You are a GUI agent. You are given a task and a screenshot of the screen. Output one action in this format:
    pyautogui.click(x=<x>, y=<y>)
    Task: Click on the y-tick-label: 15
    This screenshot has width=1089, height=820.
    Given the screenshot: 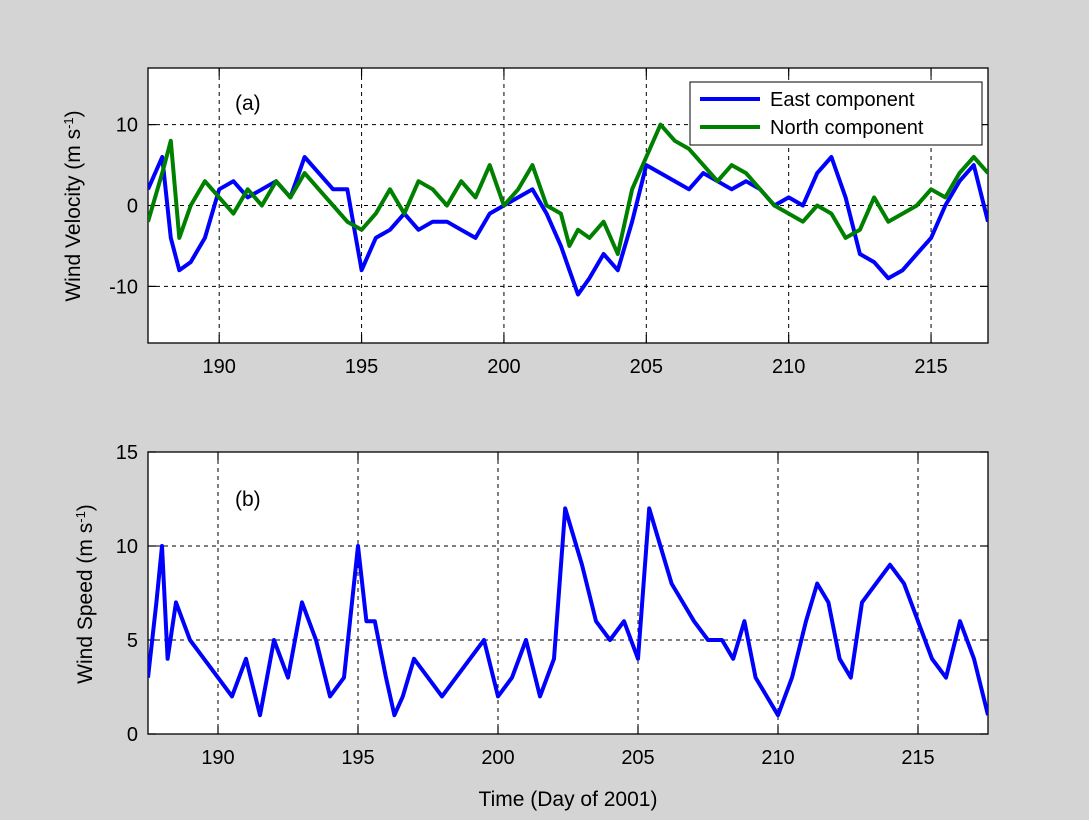 What is the action you would take?
    pyautogui.click(x=127, y=453)
    